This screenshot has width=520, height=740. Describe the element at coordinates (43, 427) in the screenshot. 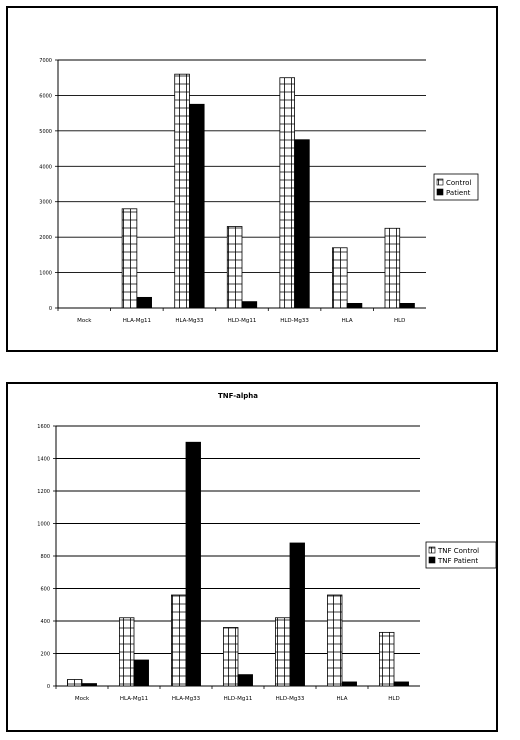

I see `y-tick-label: 1600` at that location.